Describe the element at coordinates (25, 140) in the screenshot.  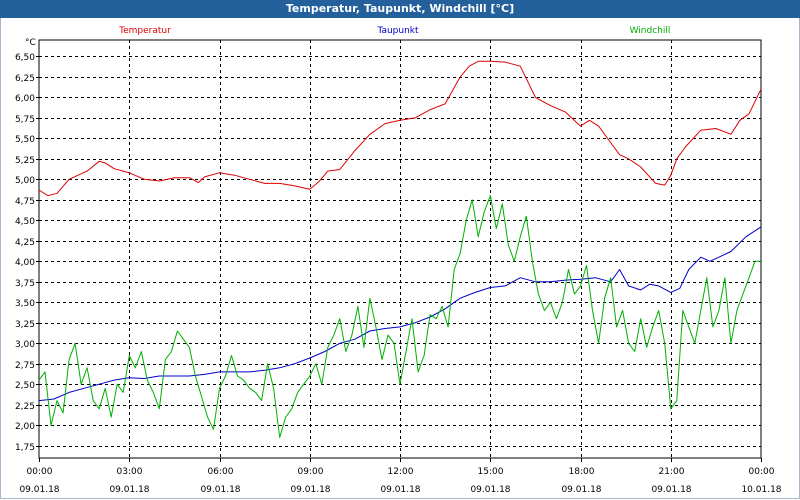
I see `y-tick-label: 5,50` at that location.